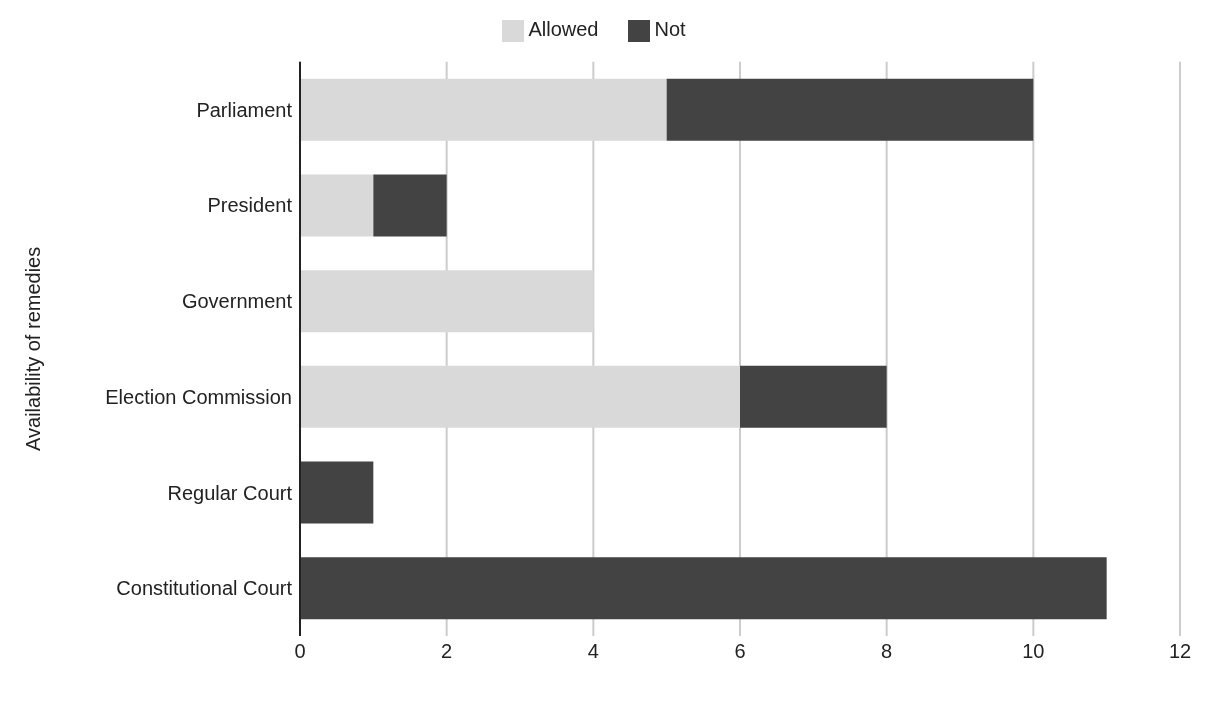 Image resolution: width=1208 pixels, height=704 pixels. I want to click on x-tick-label: 4, so click(593, 651).